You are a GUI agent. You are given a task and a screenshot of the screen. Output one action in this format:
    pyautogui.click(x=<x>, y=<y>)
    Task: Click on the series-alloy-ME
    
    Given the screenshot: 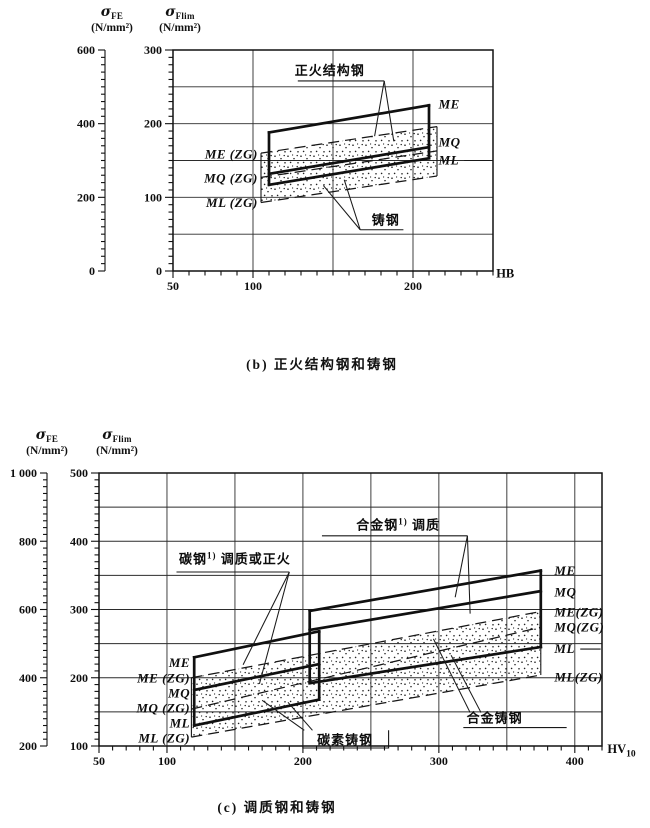 What is the action you would take?
    pyautogui.click(x=425, y=591)
    